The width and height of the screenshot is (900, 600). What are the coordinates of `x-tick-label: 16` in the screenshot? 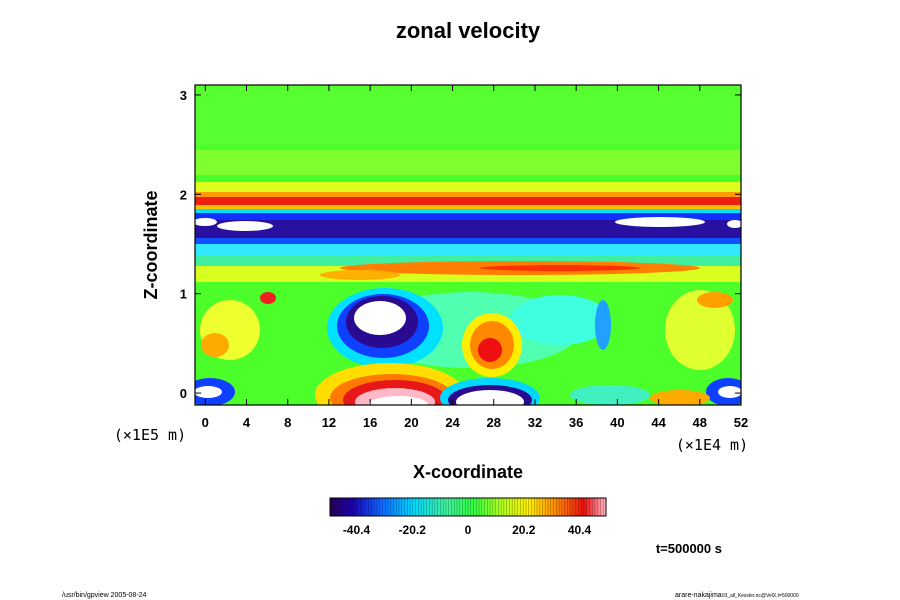 It's located at (370, 422).